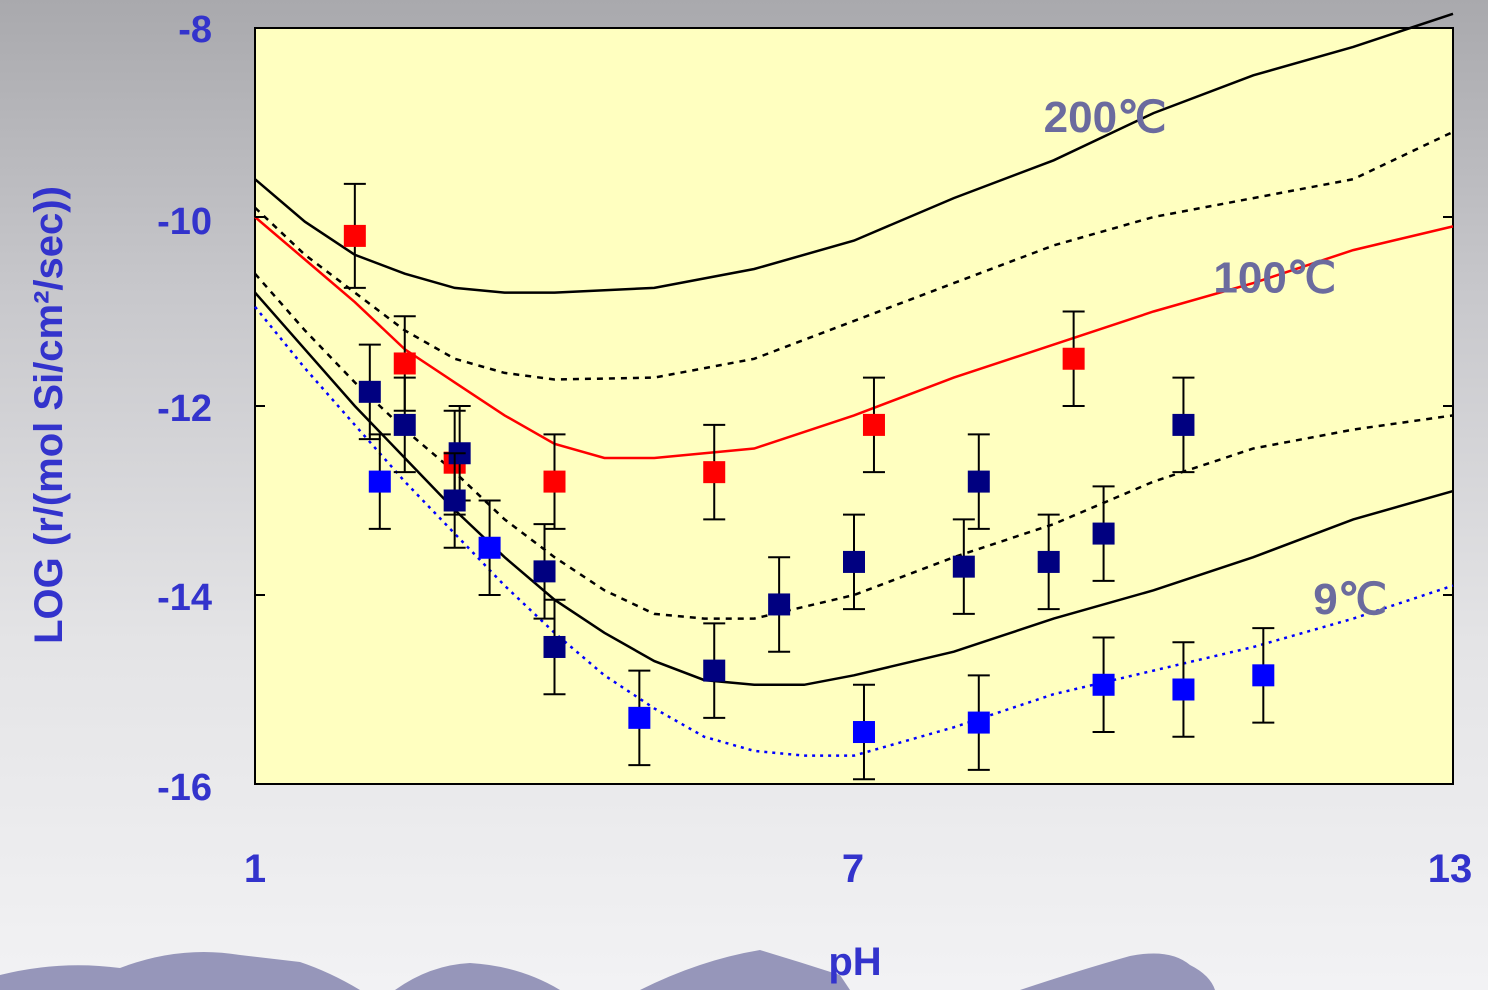 The image size is (1488, 990). Describe the element at coordinates (1105, 117) in the screenshot. I see `curve-label-200c: 200℃` at that location.